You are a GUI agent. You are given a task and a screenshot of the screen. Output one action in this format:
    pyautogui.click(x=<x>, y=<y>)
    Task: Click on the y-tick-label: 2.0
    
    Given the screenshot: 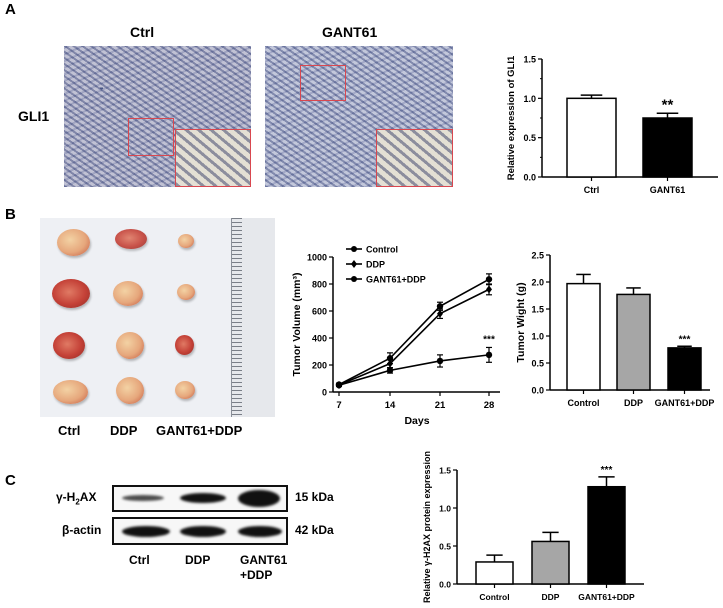 What is the action you would take?
    pyautogui.click(x=537, y=283)
    